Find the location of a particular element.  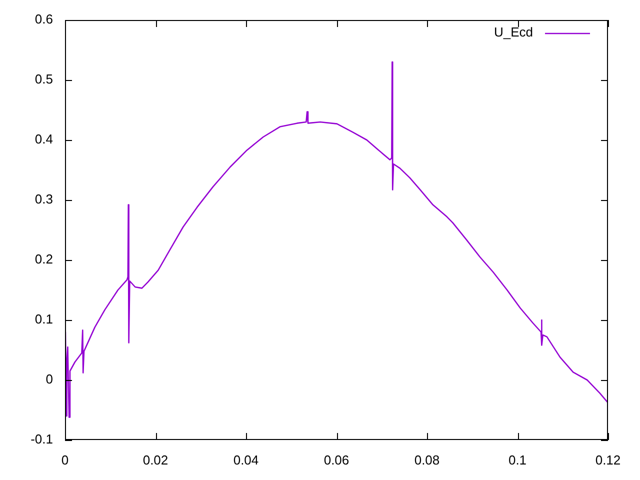

y-tick-label: -0.1 is located at coordinates (41, 439).